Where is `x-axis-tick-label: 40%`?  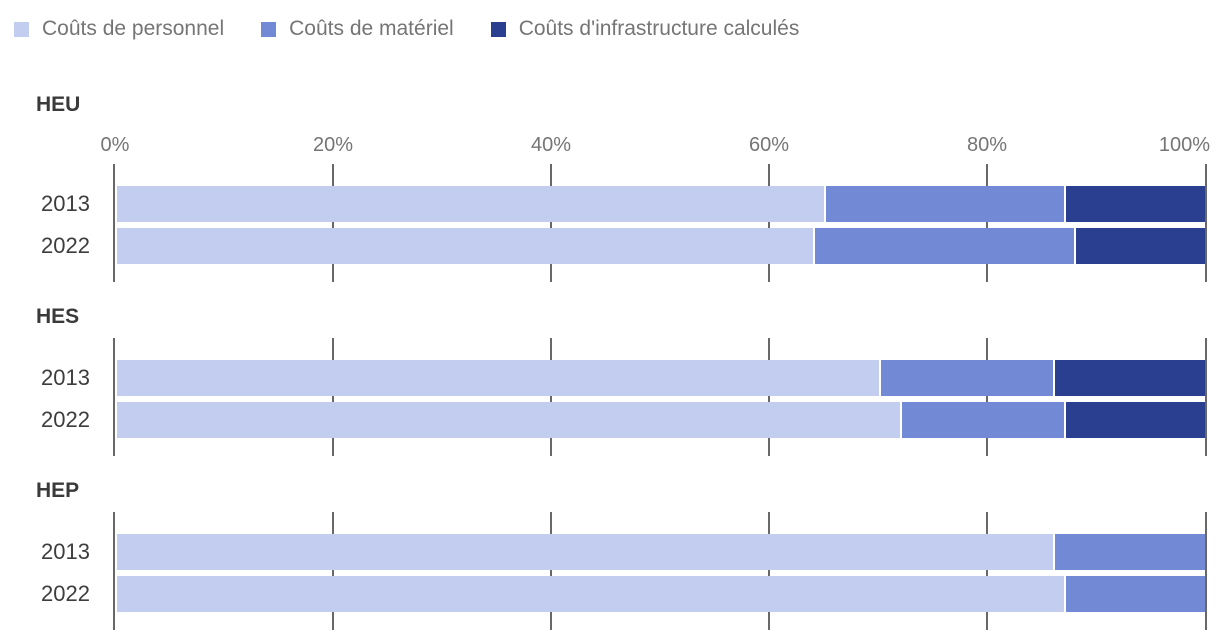 x-axis-tick-label: 40% is located at coordinates (551, 145).